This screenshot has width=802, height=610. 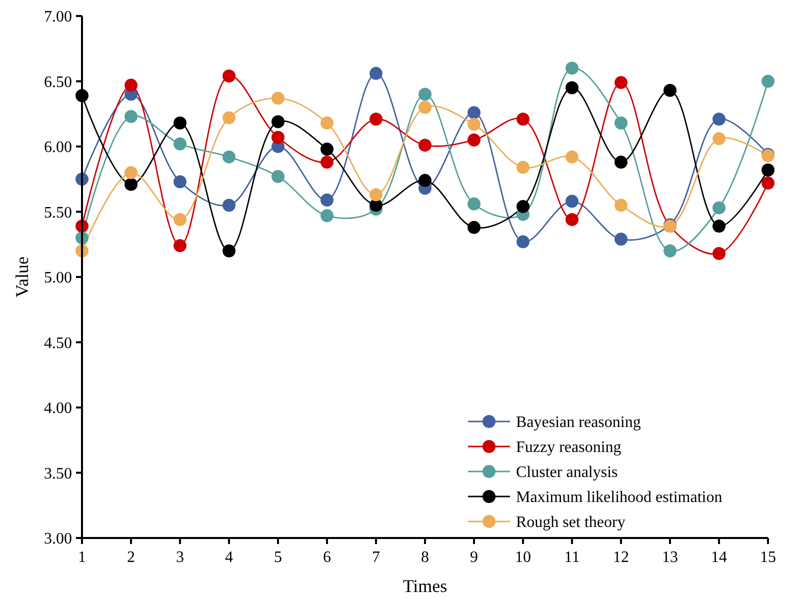 What do you see at coordinates (621, 557) in the screenshot?
I see `x-tick-label: 12` at bounding box center [621, 557].